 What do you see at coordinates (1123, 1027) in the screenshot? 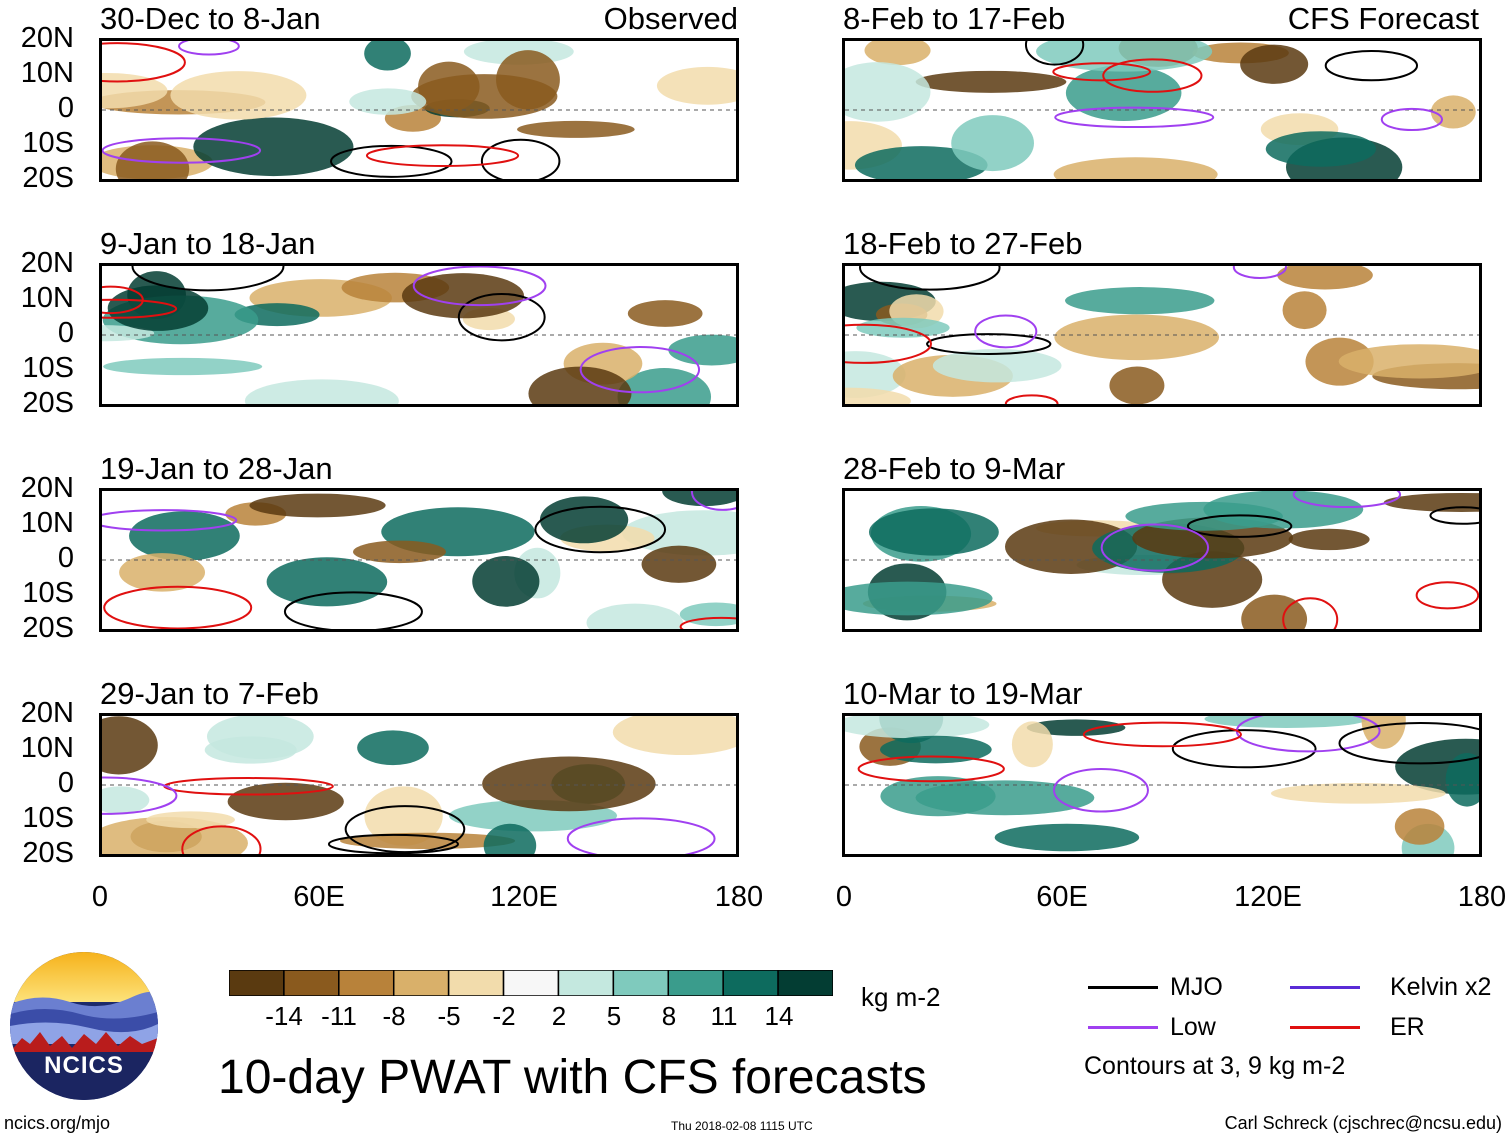
I see `legend-line-low` at bounding box center [1123, 1027].